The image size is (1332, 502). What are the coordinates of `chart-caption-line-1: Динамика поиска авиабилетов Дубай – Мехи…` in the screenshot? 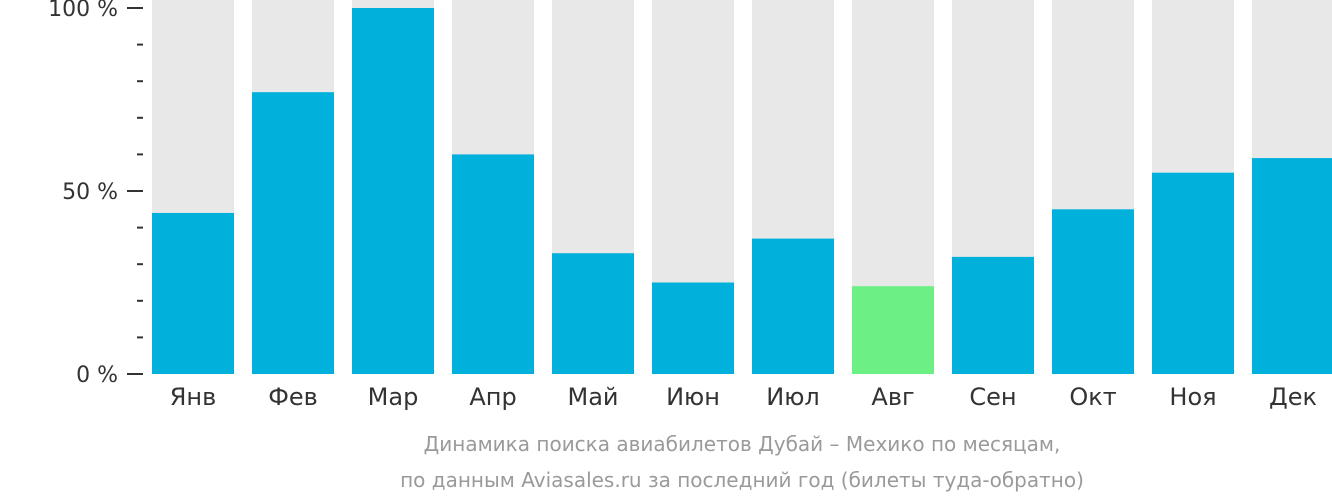 It's located at (742, 444).